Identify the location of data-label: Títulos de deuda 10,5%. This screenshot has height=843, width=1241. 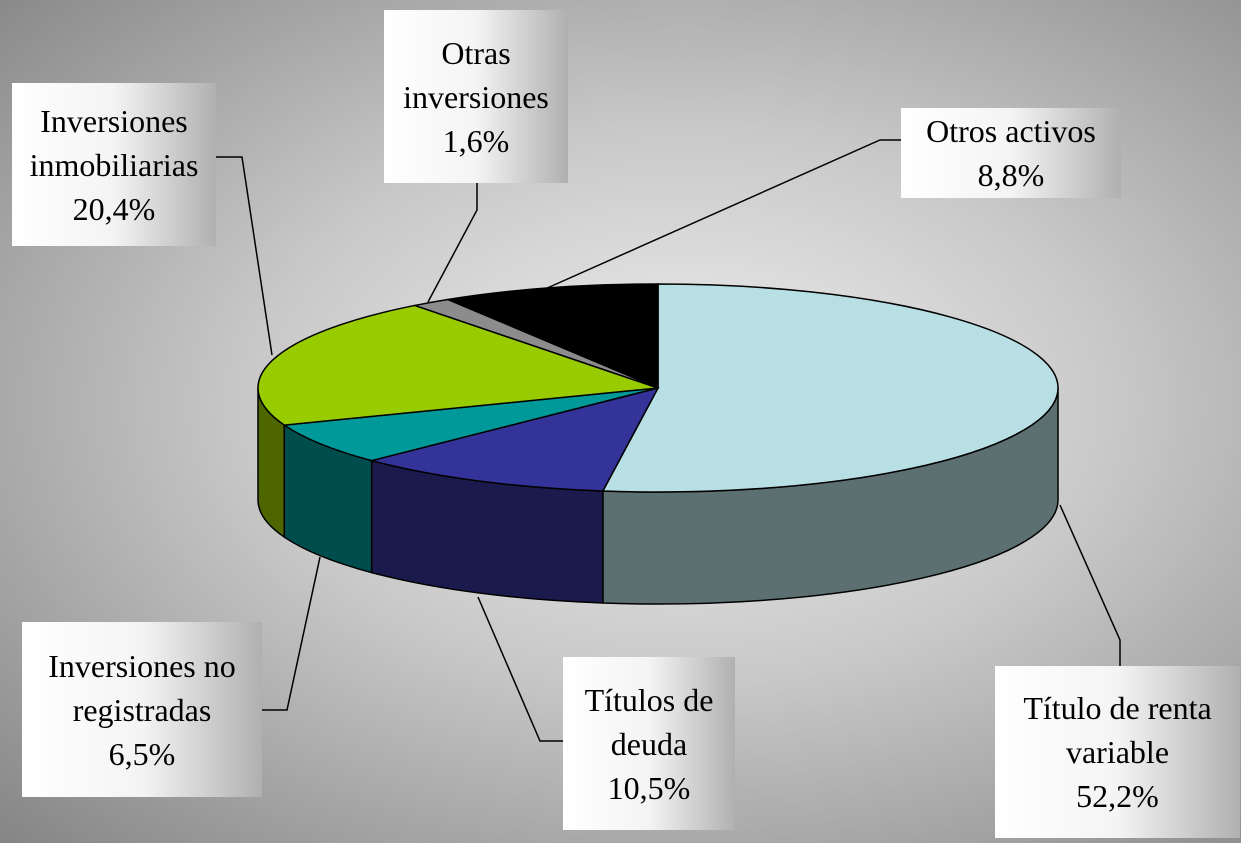
(649, 743).